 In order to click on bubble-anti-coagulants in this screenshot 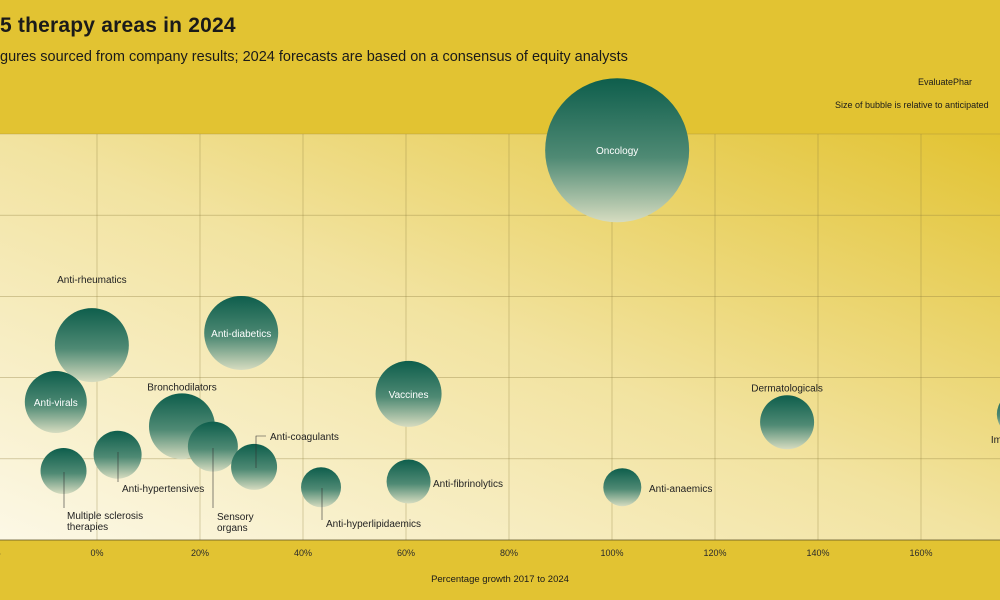, I will do `click(254, 466)`.